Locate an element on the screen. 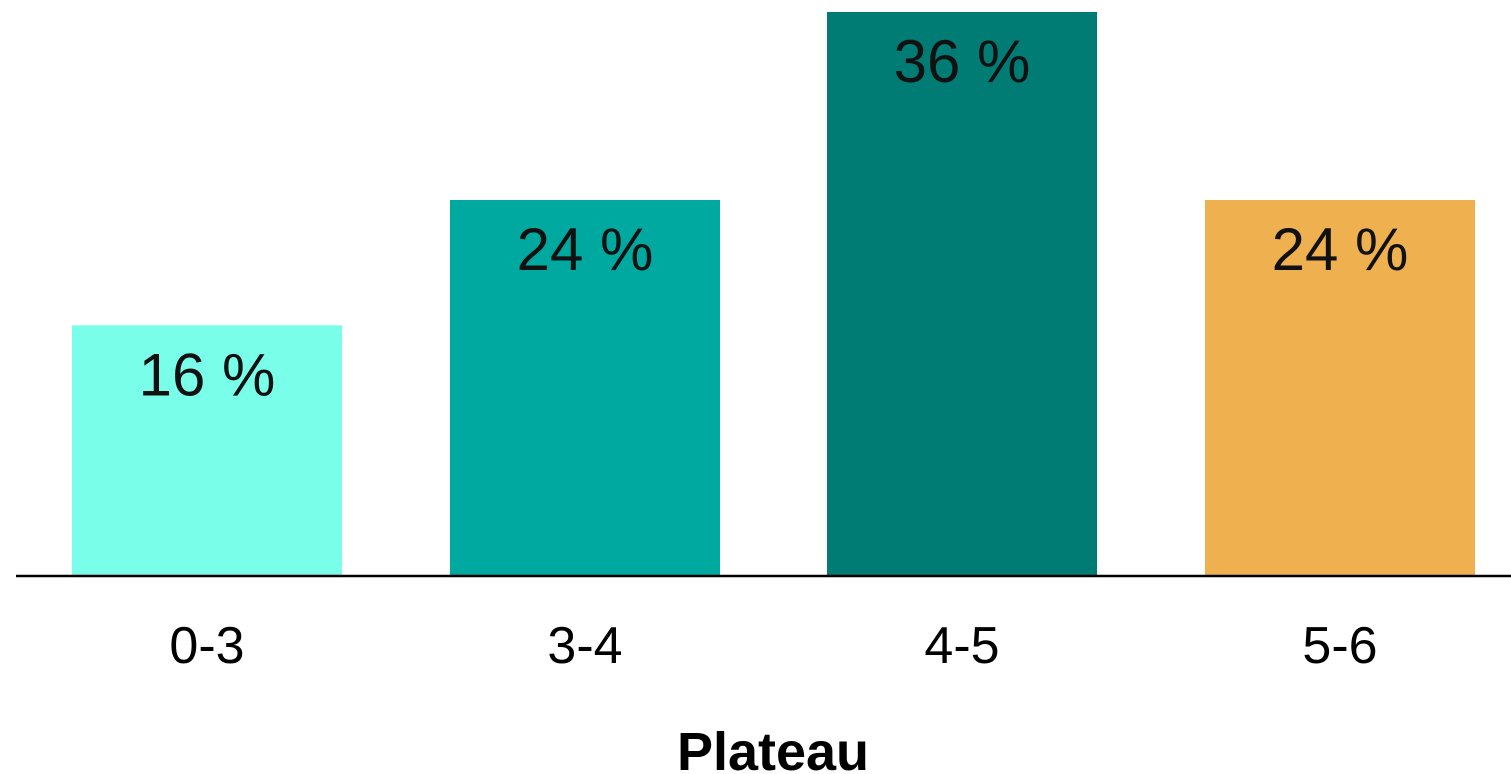 This screenshot has height=774, width=1511. bar-value-label: 36 % is located at coordinates (962, 61).